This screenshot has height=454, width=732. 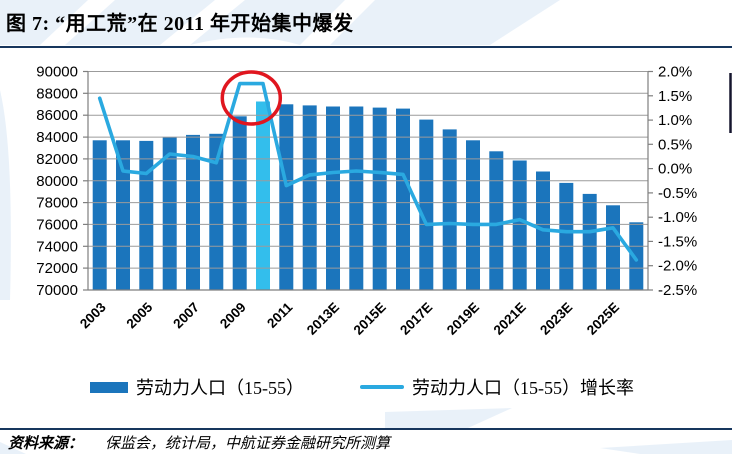 What do you see at coordinates (263, 195) in the screenshot?
I see `bar-2010-highlighted` at bounding box center [263, 195].